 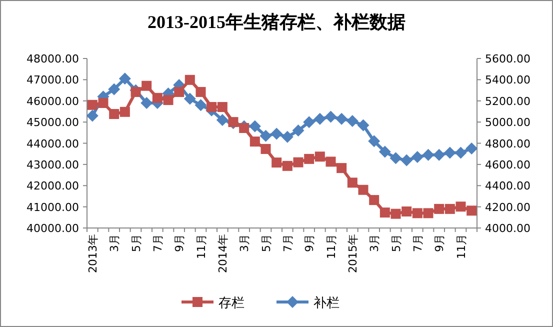 I want to click on y-tick-label: 43000.00, so click(x=52, y=165).